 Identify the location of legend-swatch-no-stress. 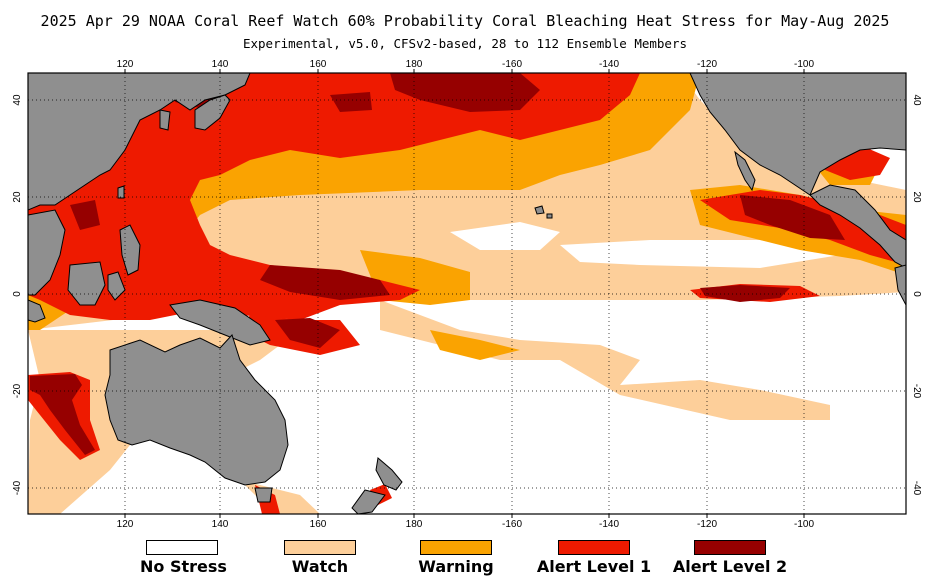
(182, 547).